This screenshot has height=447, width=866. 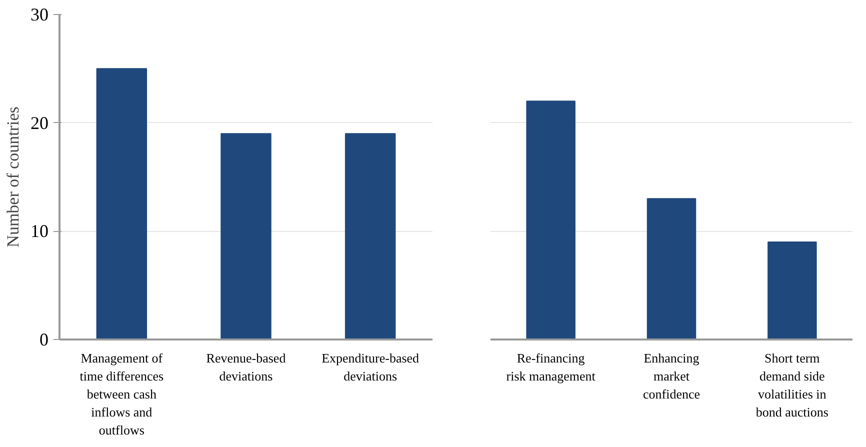 What do you see at coordinates (44, 340) in the screenshot?
I see `y-tick-label: 0` at bounding box center [44, 340].